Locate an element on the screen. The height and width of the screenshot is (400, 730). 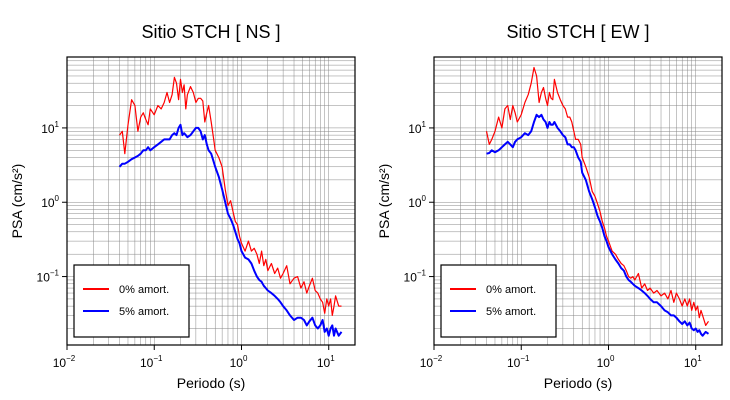
chart-title: Sitio STCH [ NS ] is located at coordinates (210, 32).